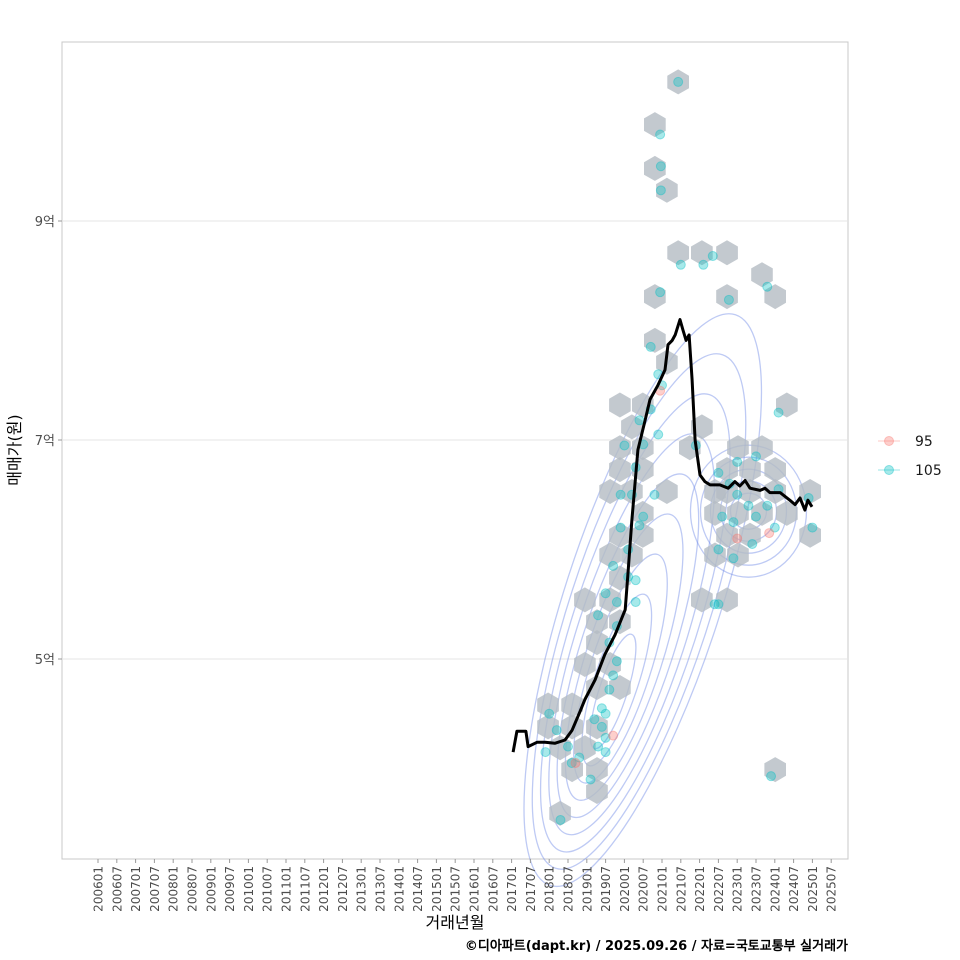  Describe the element at coordinates (45, 222) in the screenshot. I see `y-tick-label: 9억` at that location.